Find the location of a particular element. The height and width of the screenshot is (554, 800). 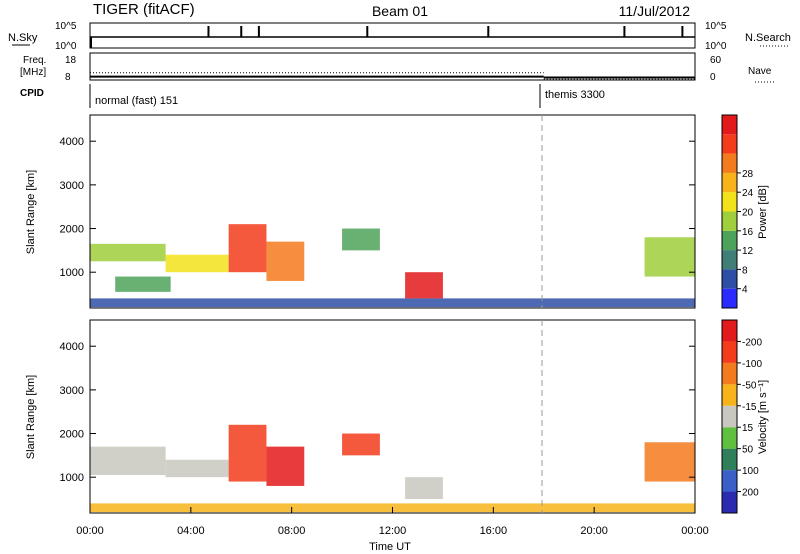

noise-panel: N.Sky N.Search 10^5 10^0 10^5 10^0 is located at coordinates (399, 36).